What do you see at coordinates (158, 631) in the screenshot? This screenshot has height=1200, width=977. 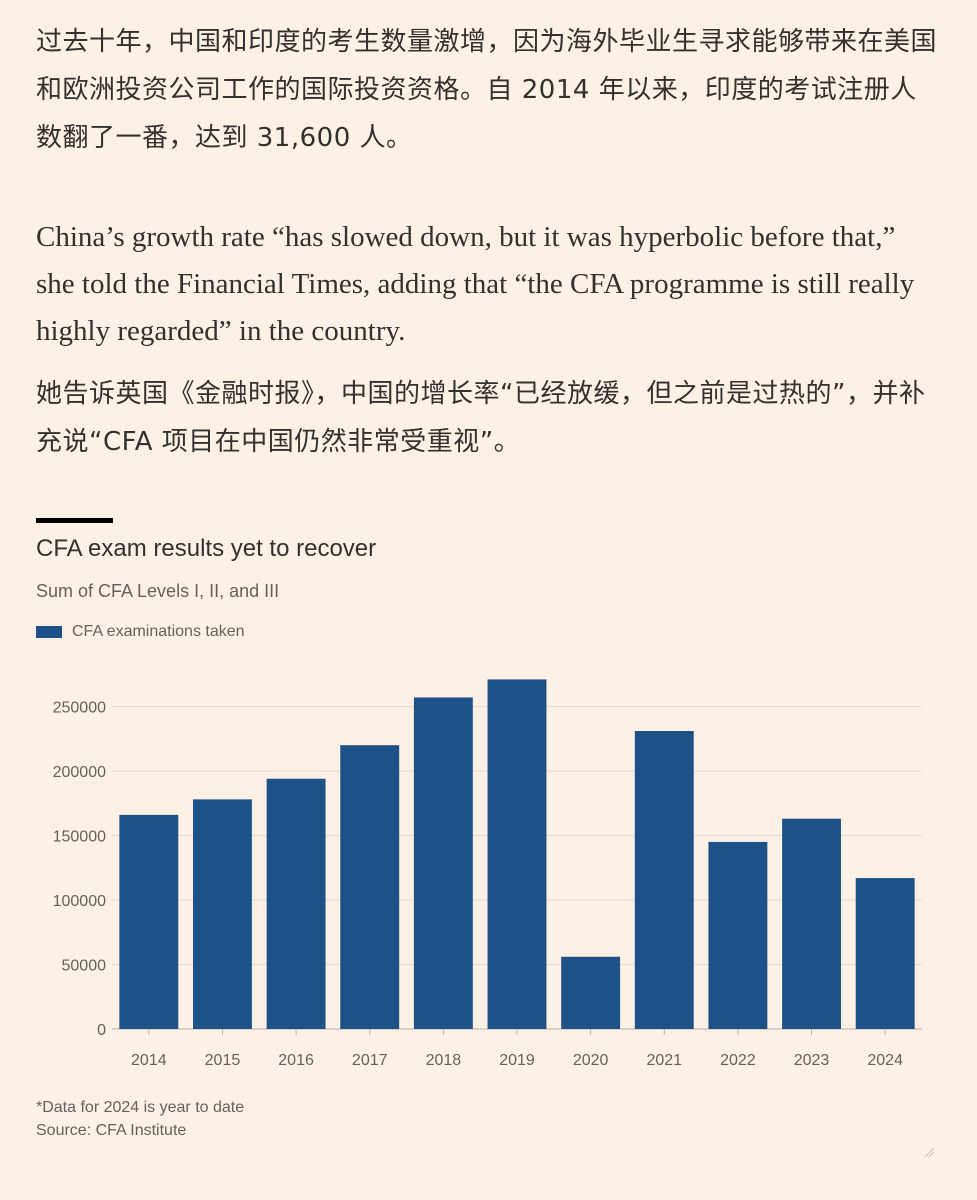 I see `legend-label: CFA examinations taken` at bounding box center [158, 631].